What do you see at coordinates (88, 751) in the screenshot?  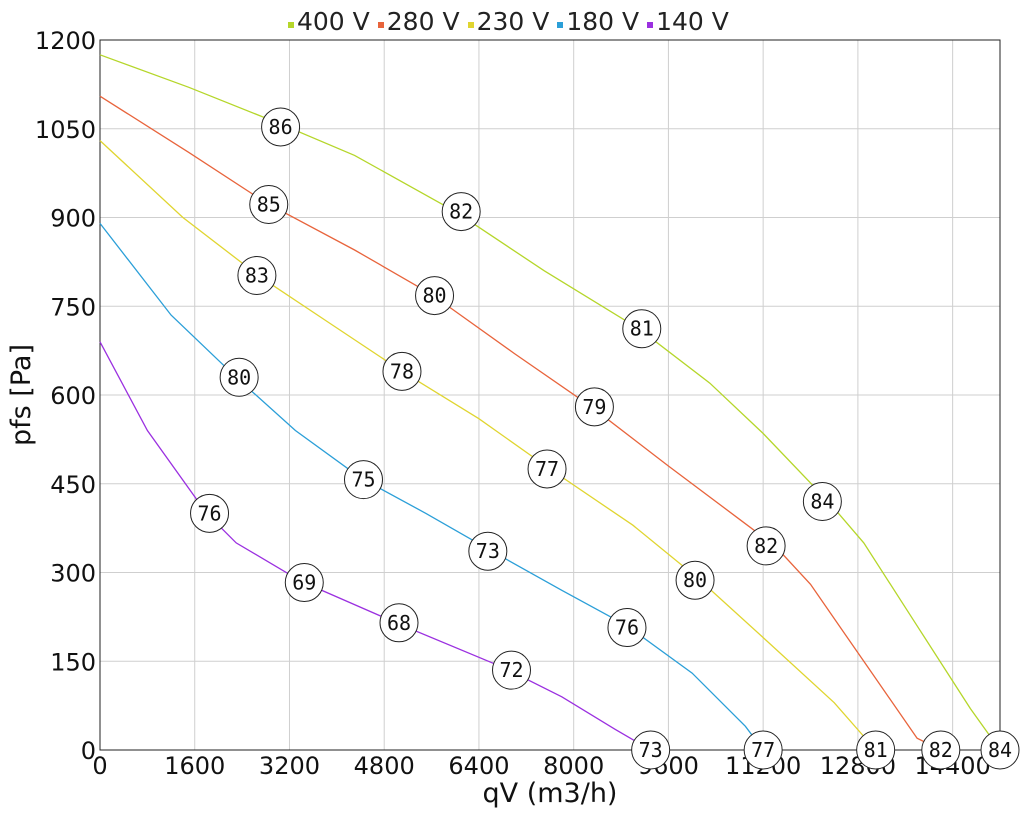 I see `y-tick-label: 0` at bounding box center [88, 751].